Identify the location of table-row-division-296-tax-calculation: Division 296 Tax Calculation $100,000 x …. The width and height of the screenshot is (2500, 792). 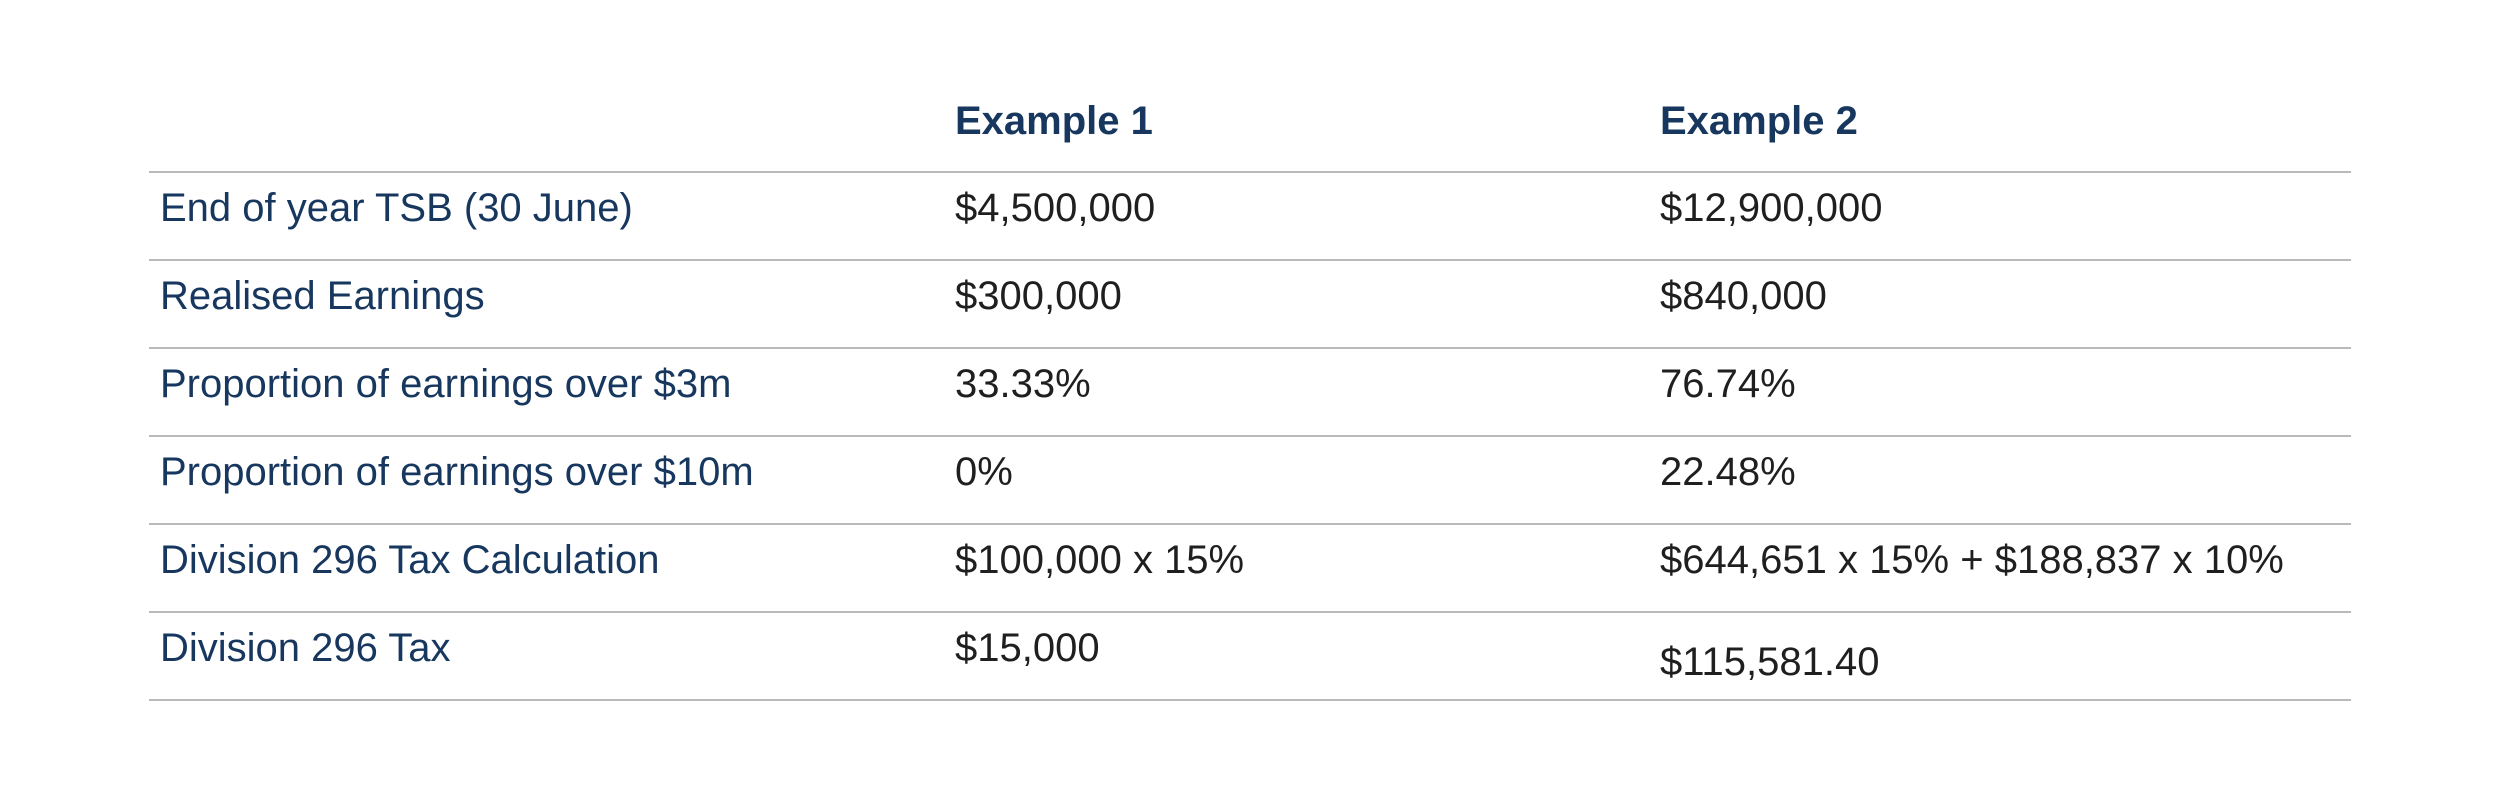
(1250, 567).